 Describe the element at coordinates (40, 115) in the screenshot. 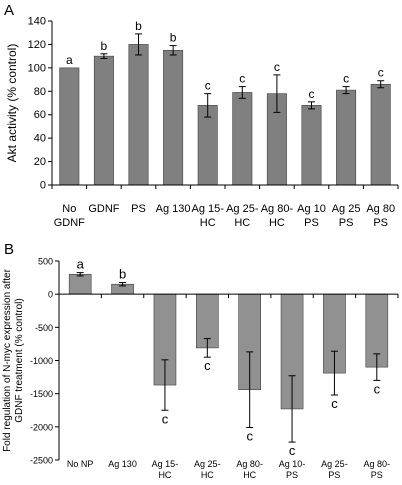

I see `y-tick-label: 60` at that location.